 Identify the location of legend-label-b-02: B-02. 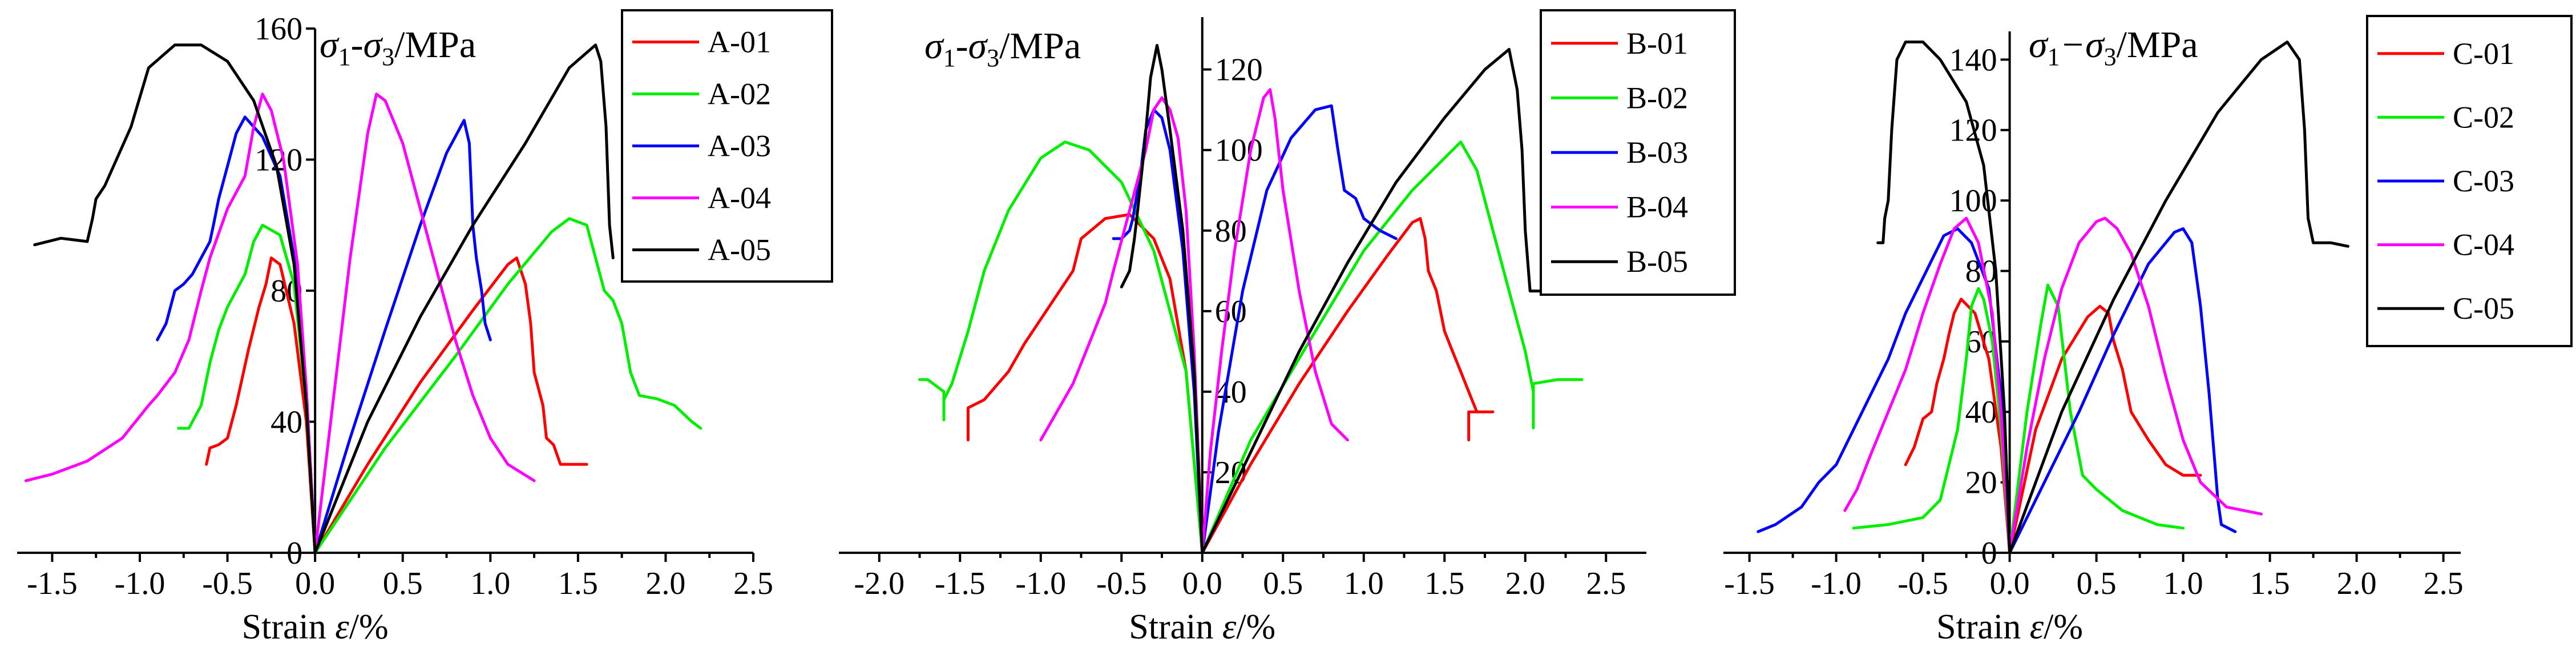
(1657, 98).